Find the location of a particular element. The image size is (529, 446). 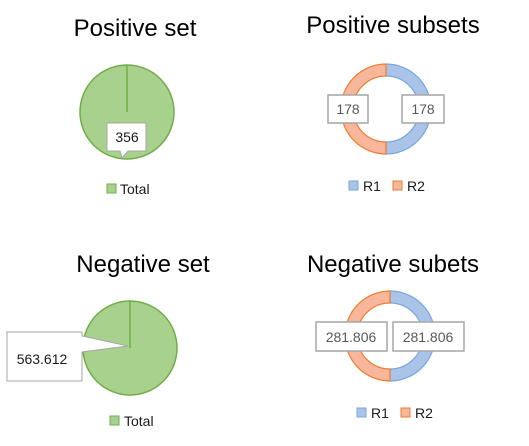

chart-negative-subsets: Negative subets 281.806 281.806 R1 R2 is located at coordinates (393, 336).